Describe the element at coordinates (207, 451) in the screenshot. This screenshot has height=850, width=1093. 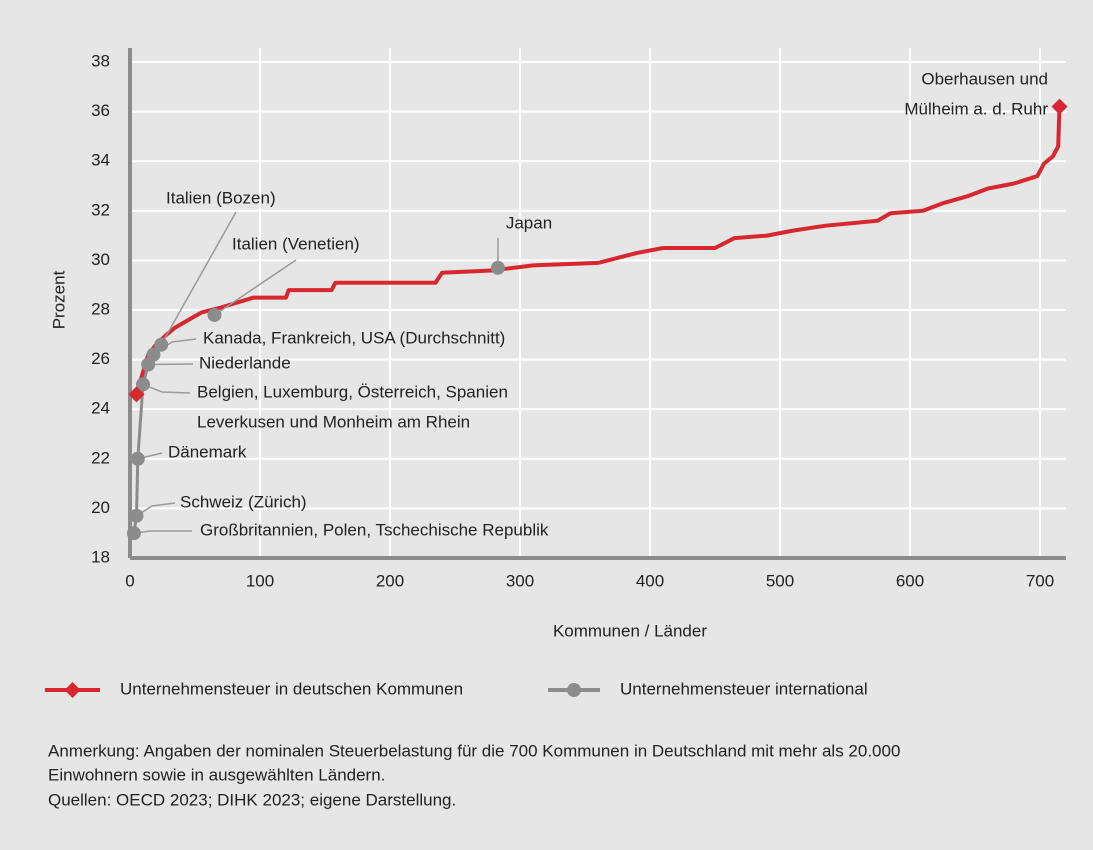
I see `point-label: Dänemark` at that location.